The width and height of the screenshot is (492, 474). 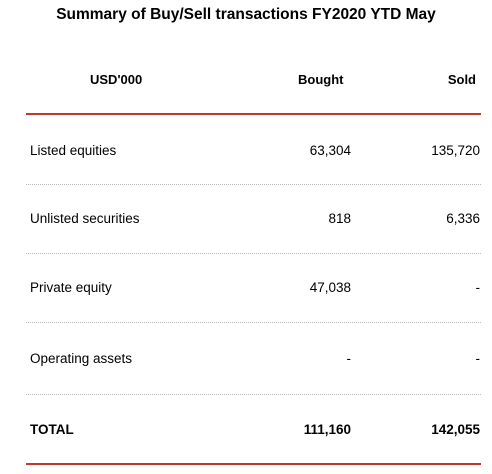 I want to click on column-header-bought: Bought, so click(x=321, y=79).